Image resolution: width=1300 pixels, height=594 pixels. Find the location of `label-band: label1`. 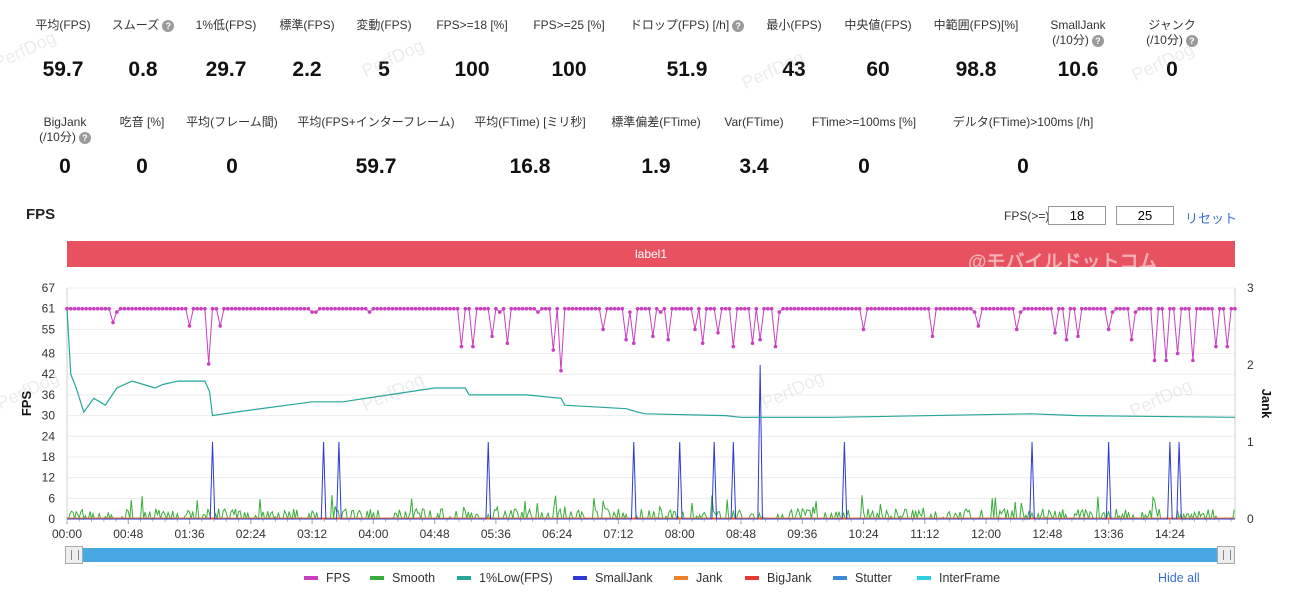

label-band: label1 is located at coordinates (651, 254).